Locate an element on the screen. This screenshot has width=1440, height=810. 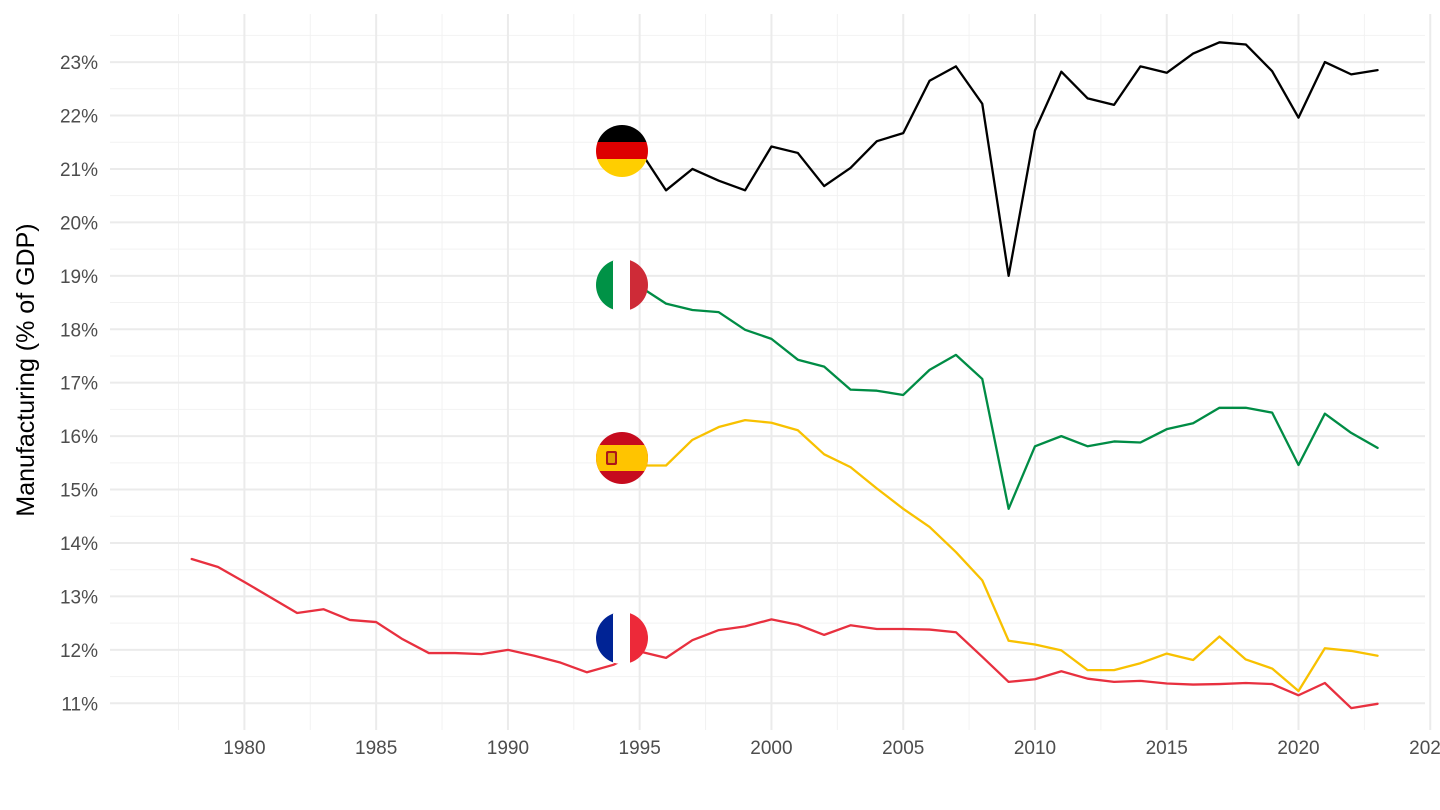
x-tick-label: 2020 is located at coordinates (1298, 748).